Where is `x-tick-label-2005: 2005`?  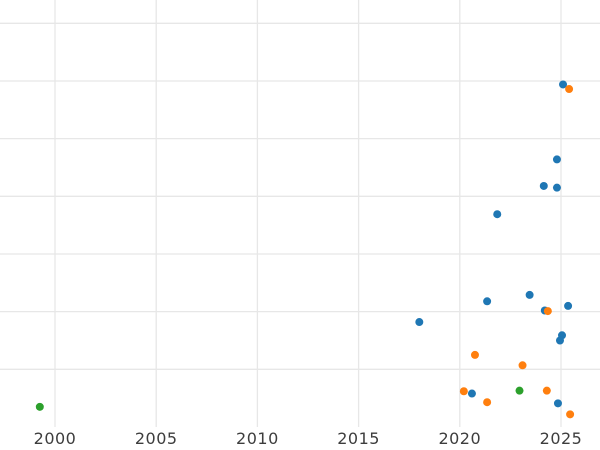
x-tick-label-2005: 2005 is located at coordinates (156, 438).